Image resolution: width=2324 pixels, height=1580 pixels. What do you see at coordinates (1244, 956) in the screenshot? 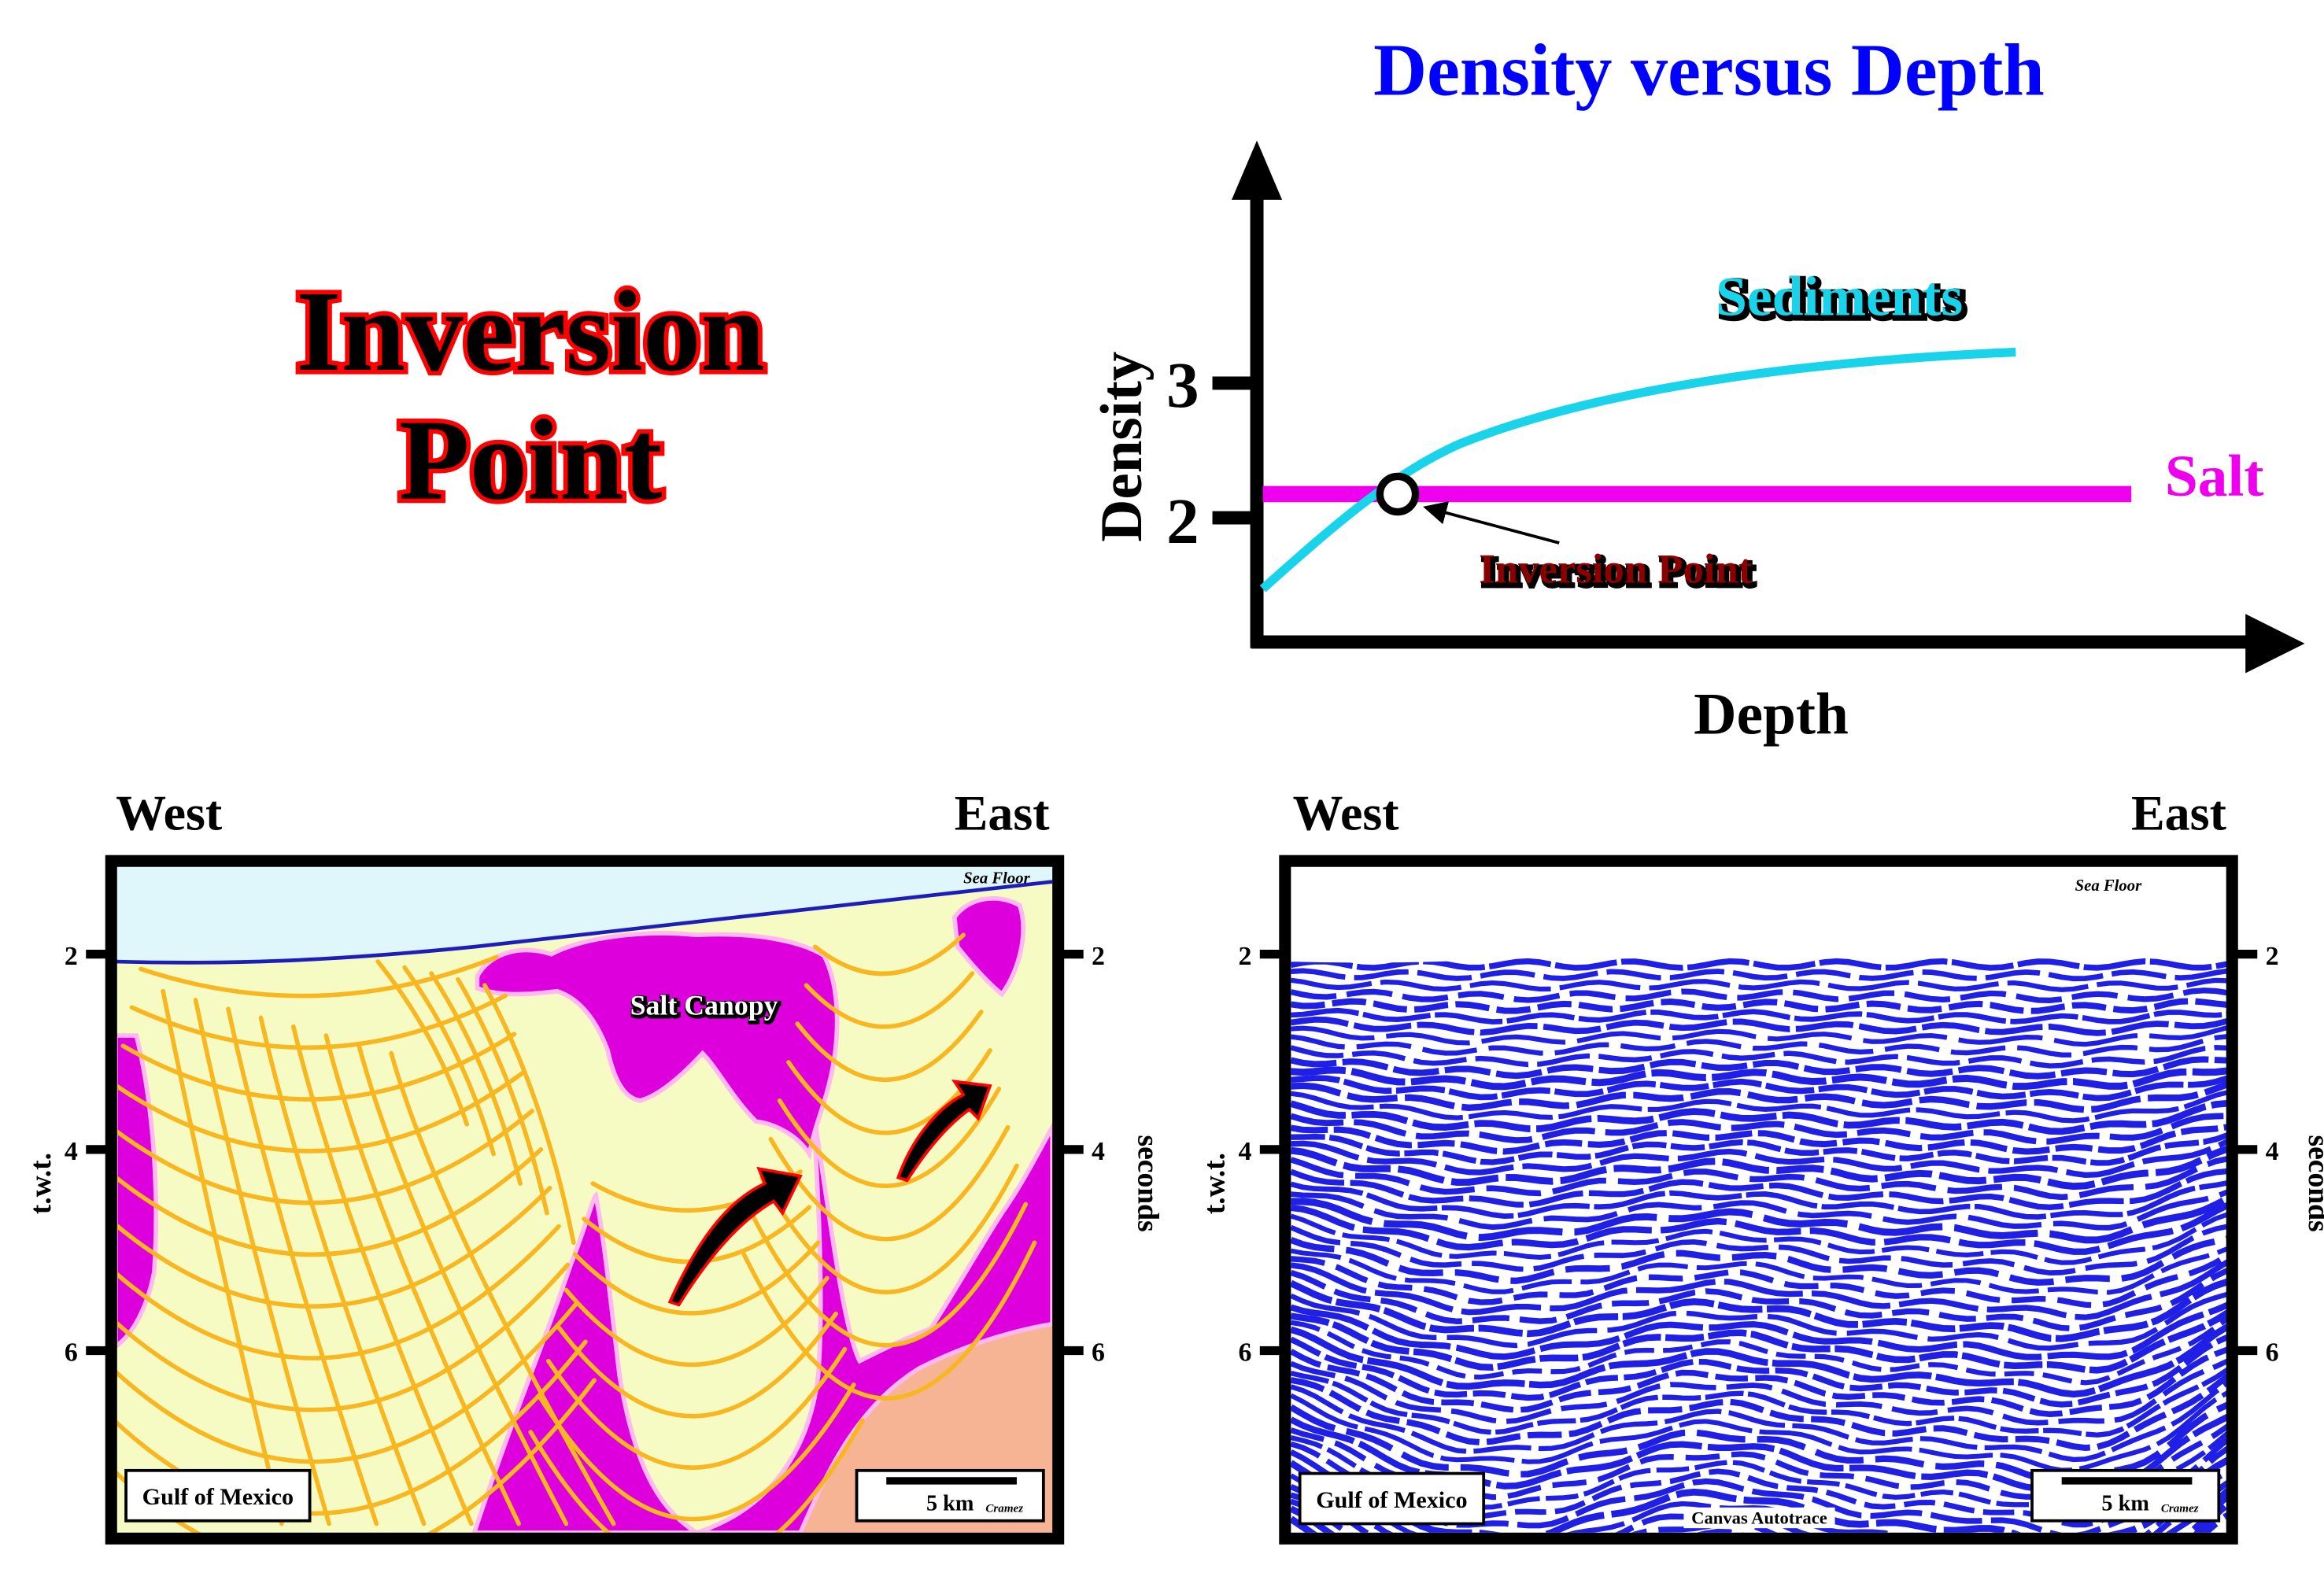
I see `seis-left-tick-label-2: 2` at bounding box center [1244, 956].